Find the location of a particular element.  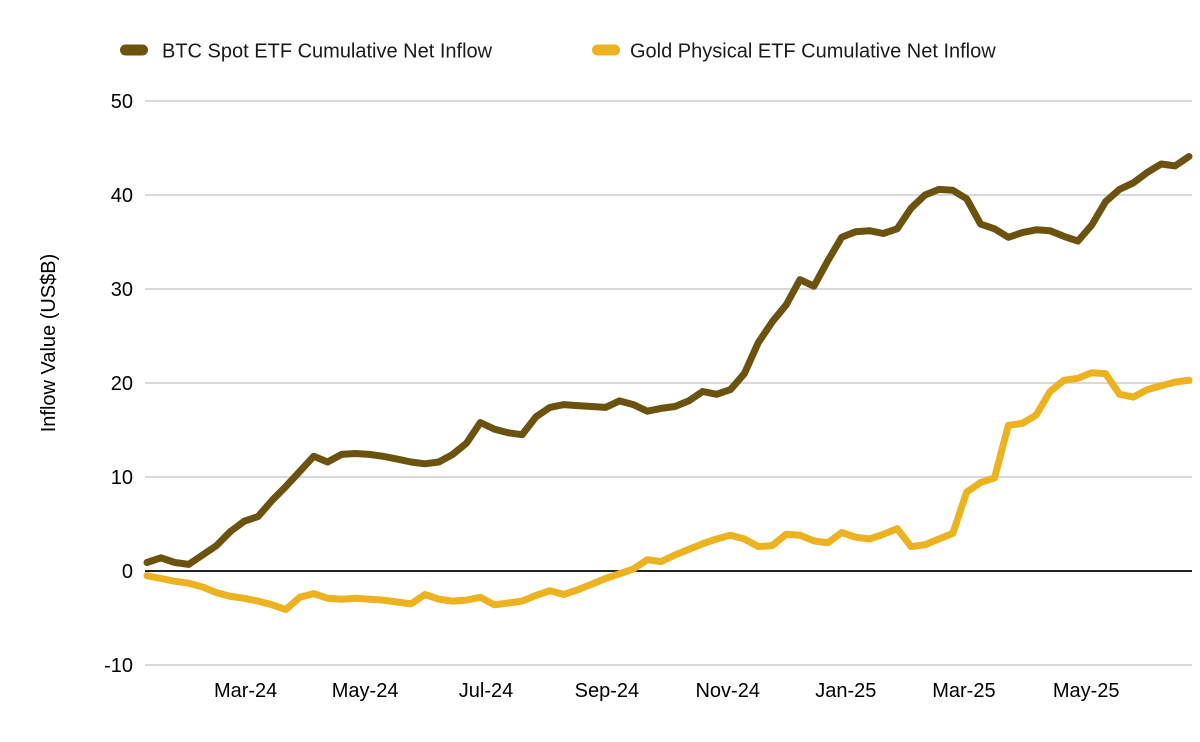

btc-legend-swatch-icon is located at coordinates (134, 50).